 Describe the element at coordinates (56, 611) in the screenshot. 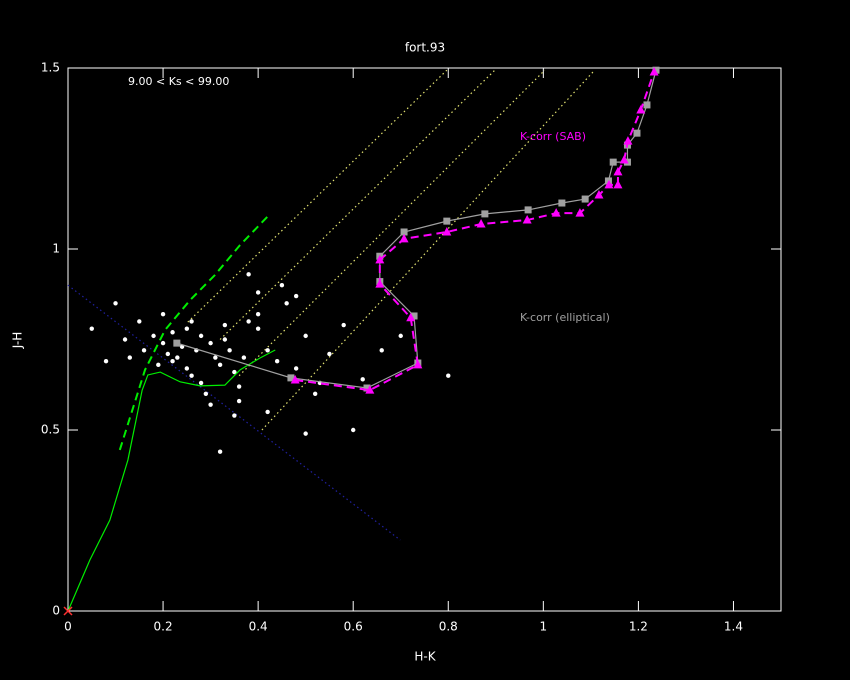

I see `y-tick-label: 0` at that location.